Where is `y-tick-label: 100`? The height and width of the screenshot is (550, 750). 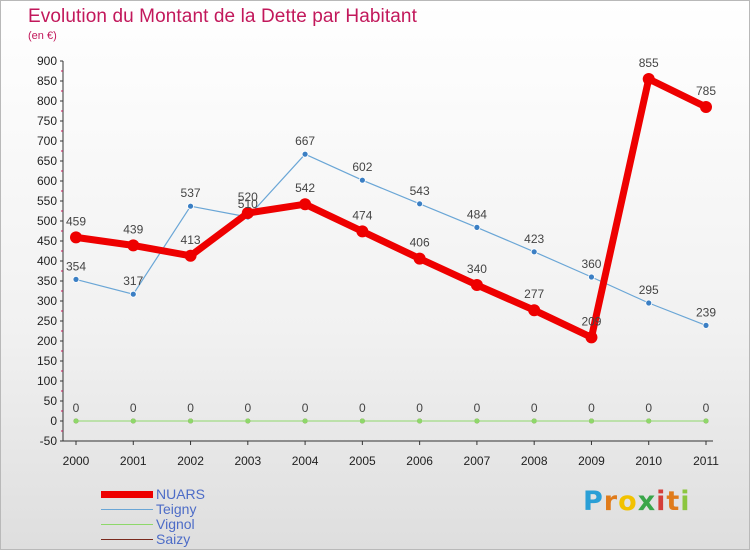 y-tick-label: 100 is located at coordinates (47, 381).